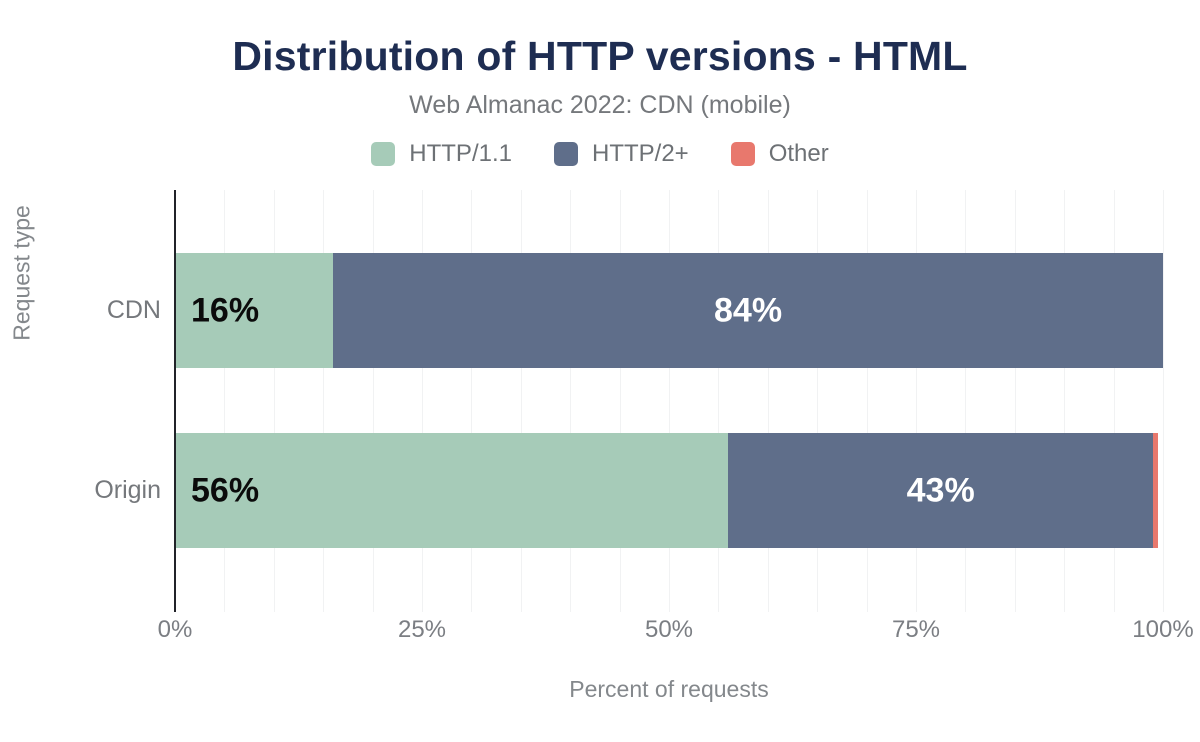 The width and height of the screenshot is (1200, 742). Describe the element at coordinates (1156, 490) in the screenshot. I see `bar-segment-other-origin` at that location.